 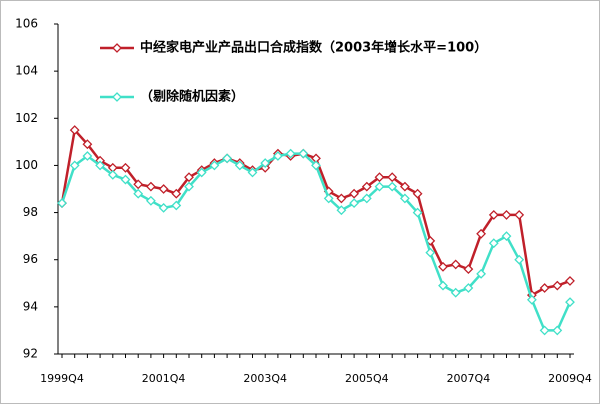 What do you see at coordinates (62, 378) in the screenshot?
I see `x-tick-label: 1999Q4` at bounding box center [62, 378].